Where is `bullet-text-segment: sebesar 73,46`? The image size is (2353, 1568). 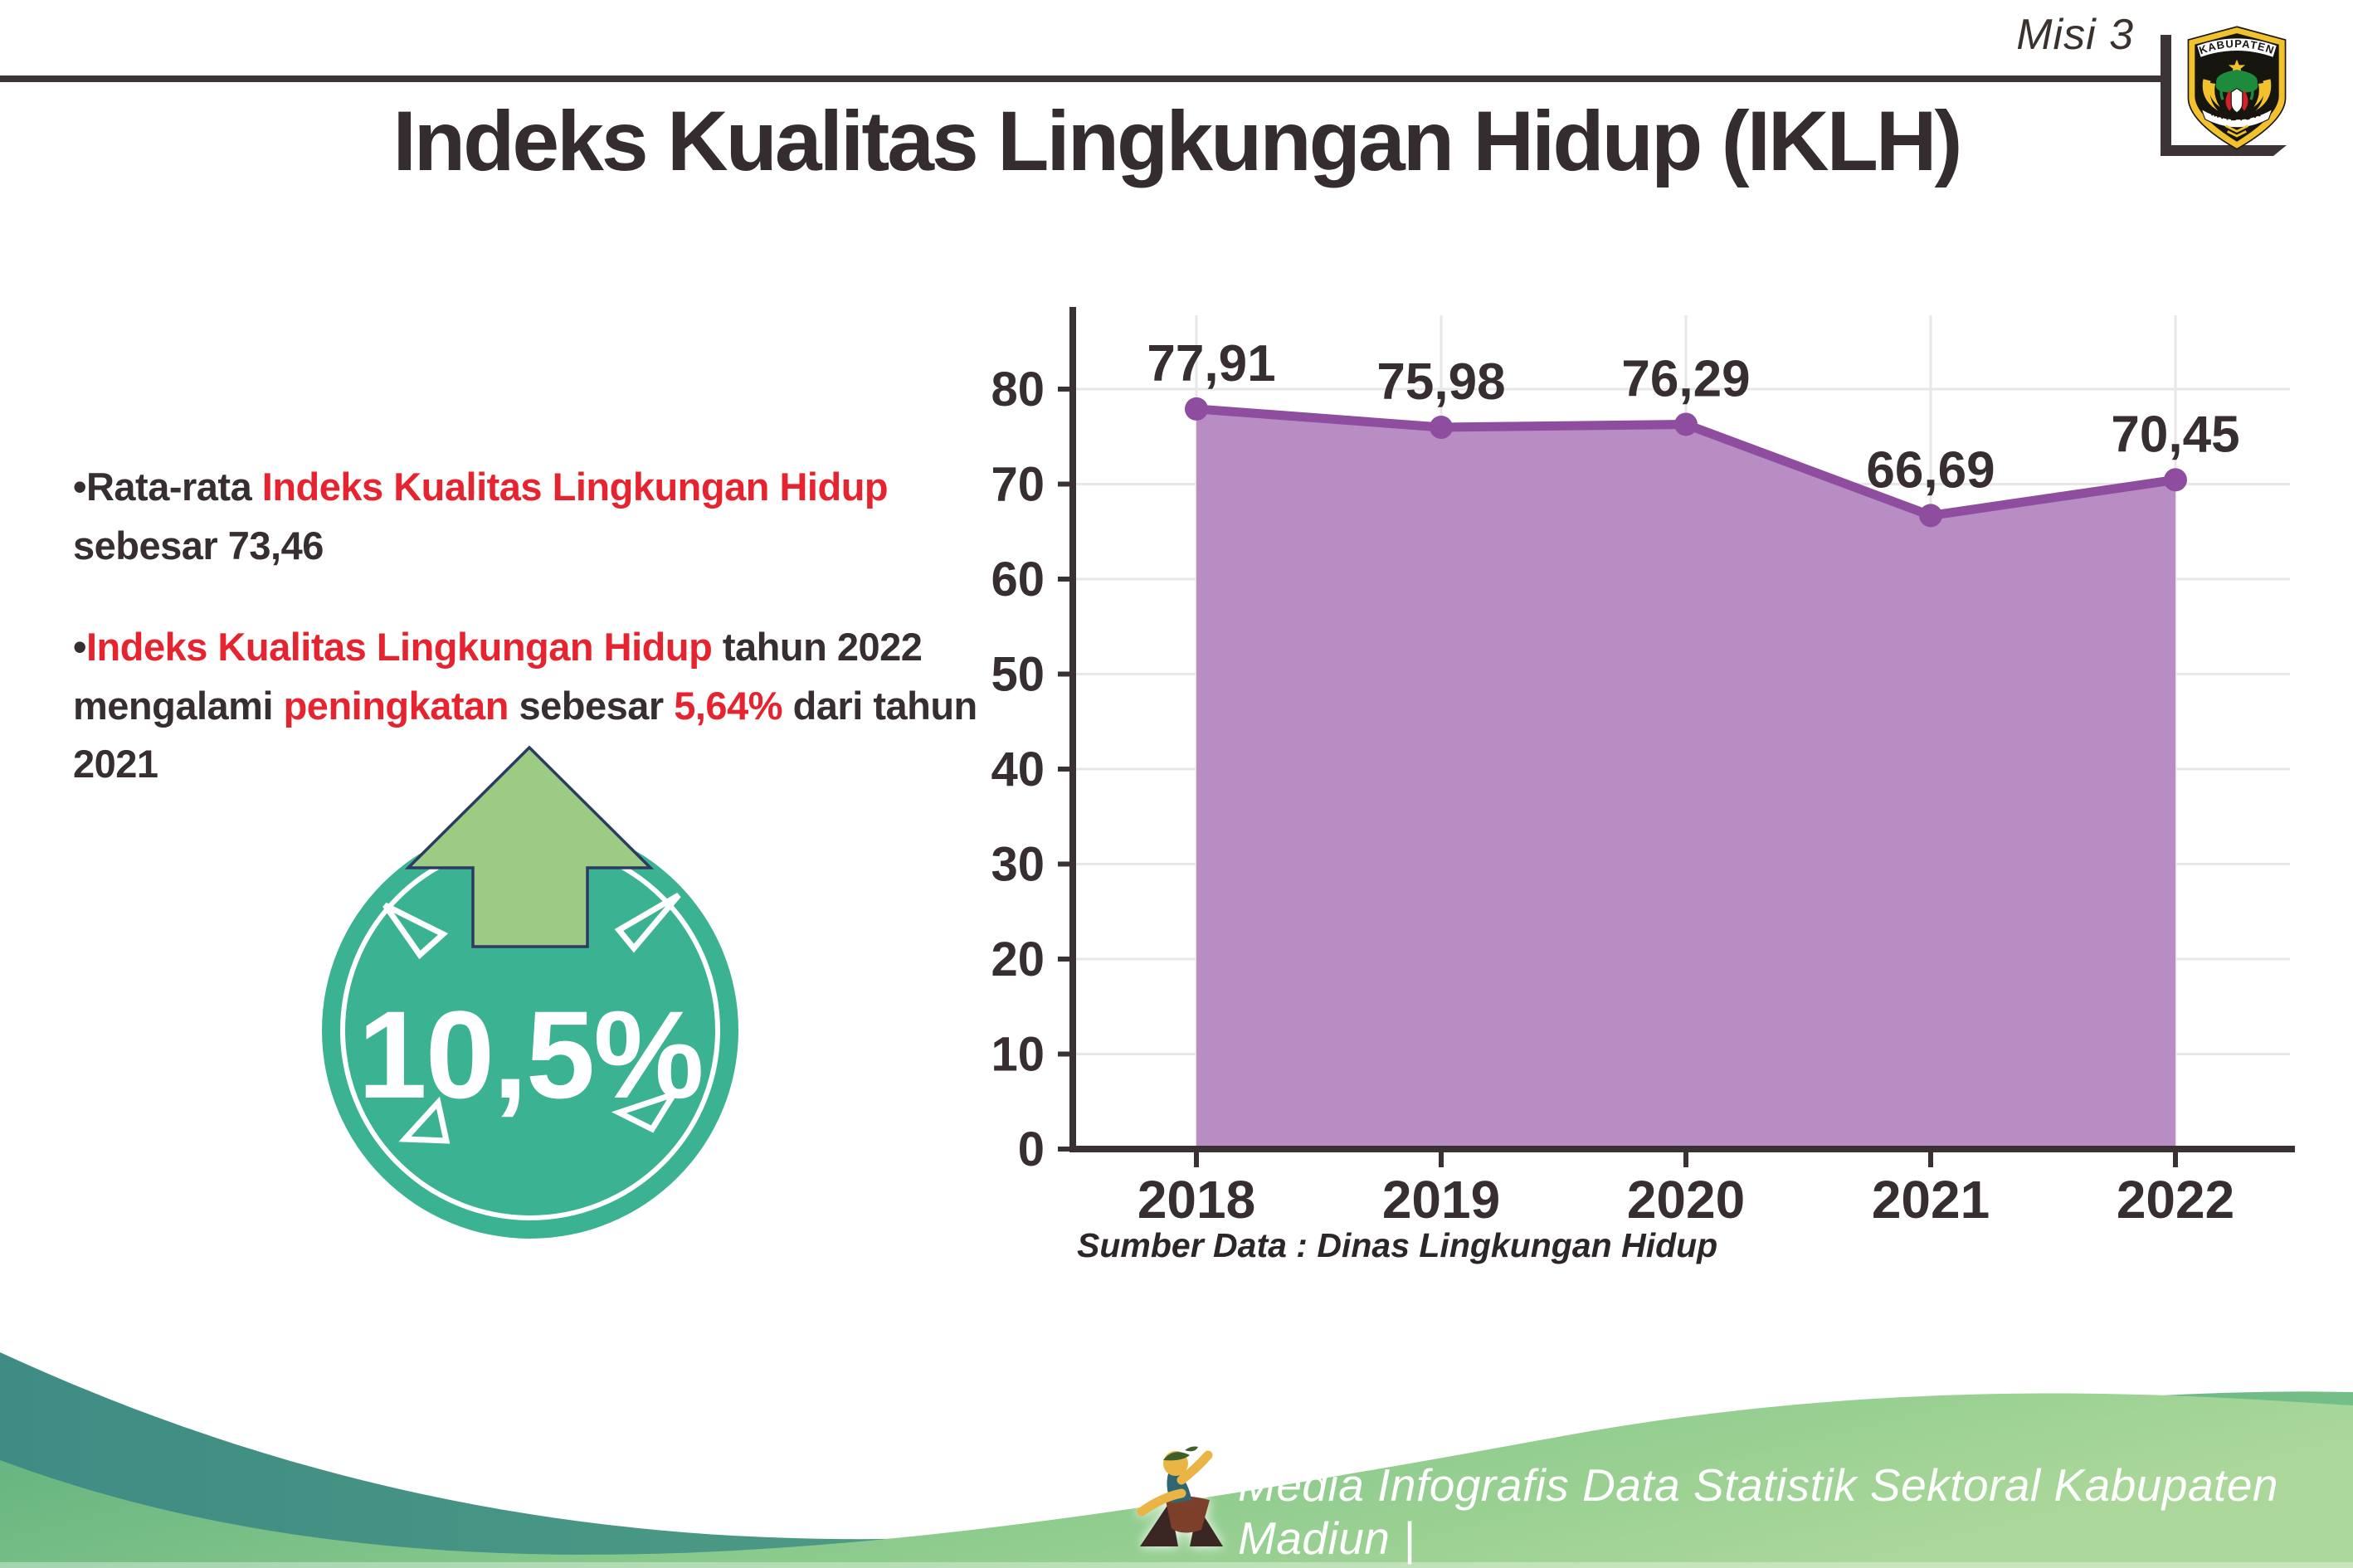 bullet-text-segment: sebesar 73,46 is located at coordinates (198, 545).